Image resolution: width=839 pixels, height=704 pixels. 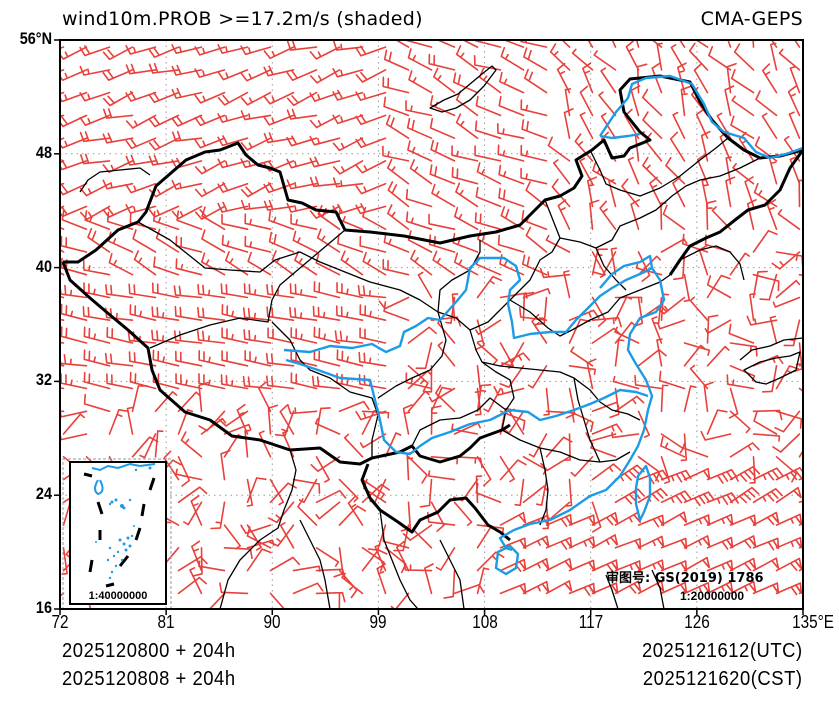 What do you see at coordinates (166, 622) in the screenshot?
I see `lon-tick-label: 81` at bounding box center [166, 622].